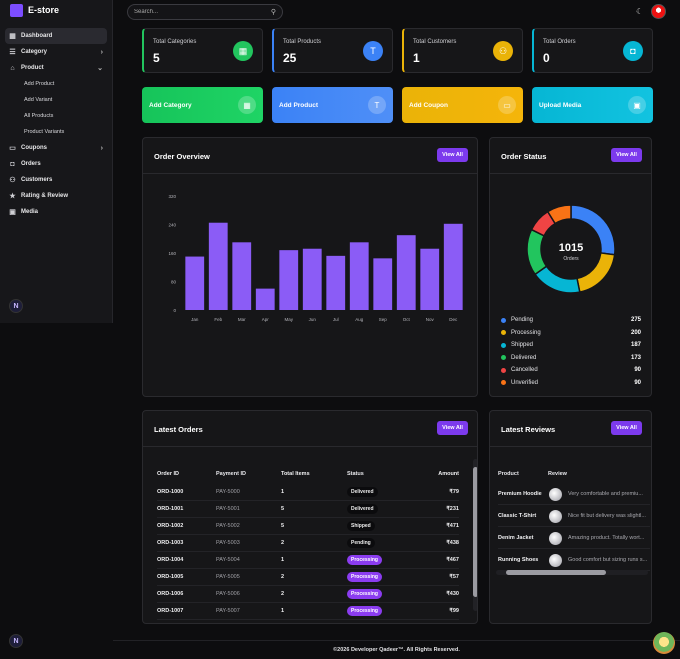  What do you see at coordinates (56, 68) in the screenshot?
I see `sidebar-item-product: ⌂ Product ⌄` at bounding box center [56, 68].